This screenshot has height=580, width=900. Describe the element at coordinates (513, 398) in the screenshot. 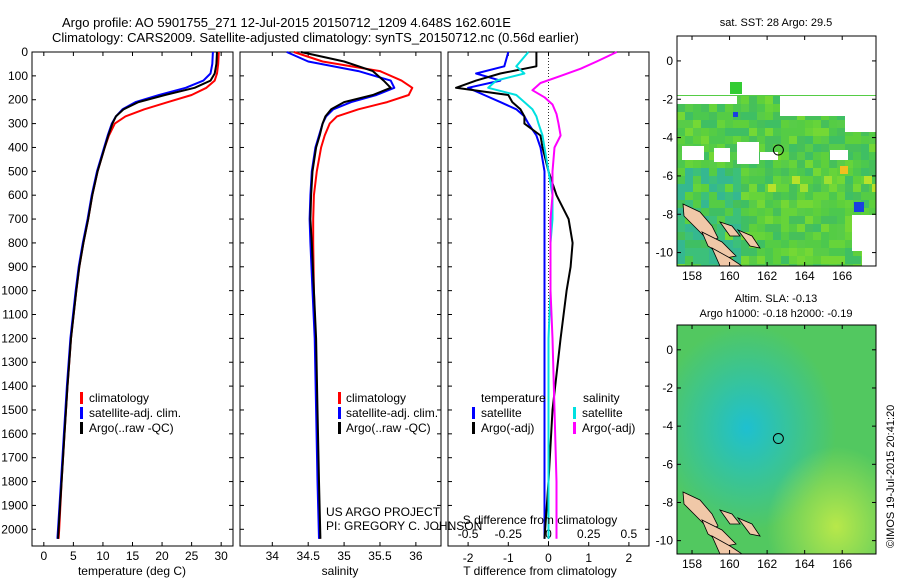

I see `difference-legend-header-temperature: temperature` at that location.